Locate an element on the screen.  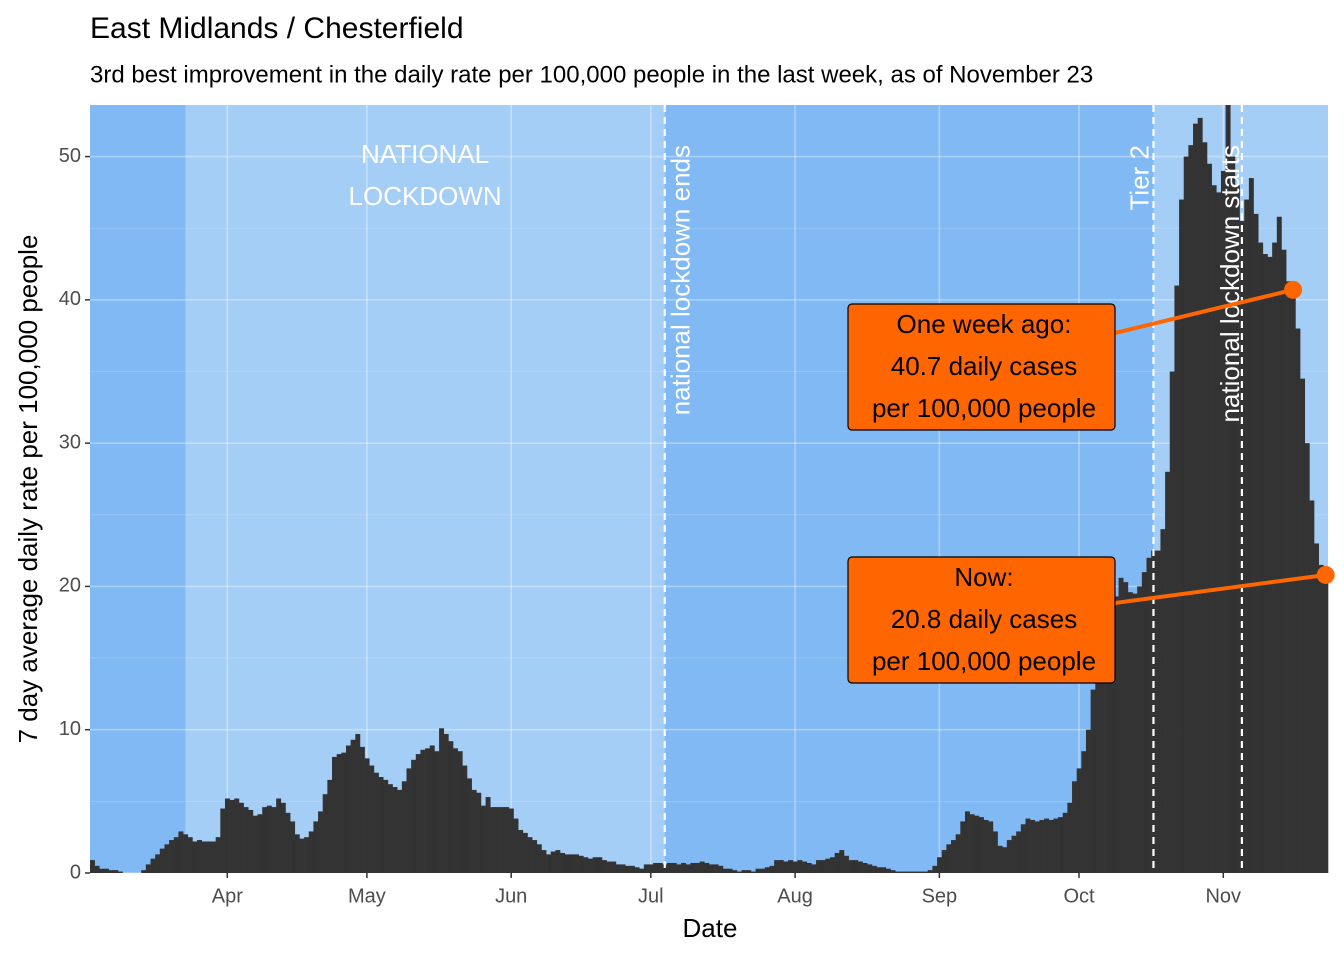
annotation-connector is located at coordinates (1204, 311).